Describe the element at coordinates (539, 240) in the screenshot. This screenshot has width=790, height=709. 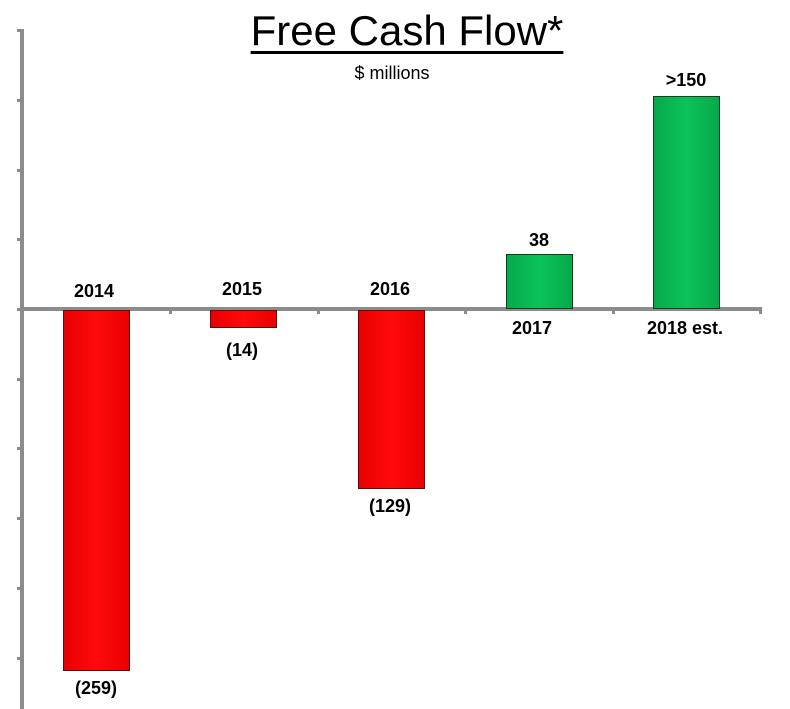
I see `value-label-2017: 38` at that location.